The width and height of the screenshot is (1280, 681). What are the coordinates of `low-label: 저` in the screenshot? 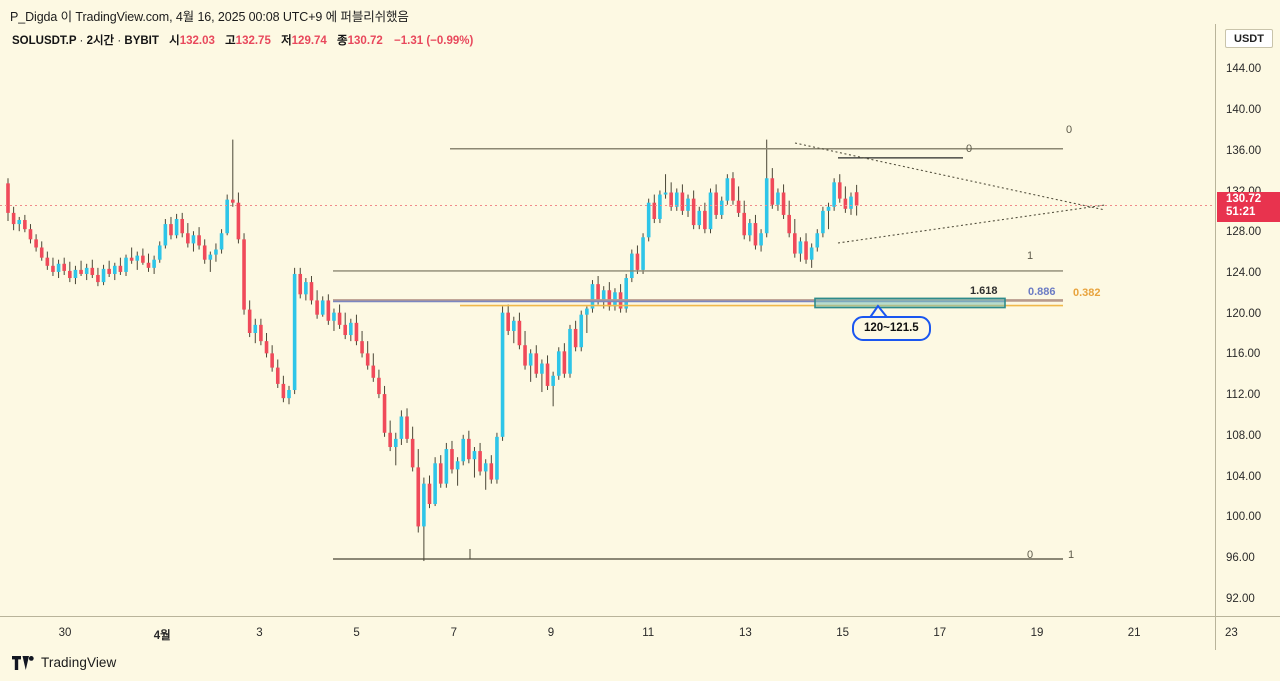 It's located at (286, 41).